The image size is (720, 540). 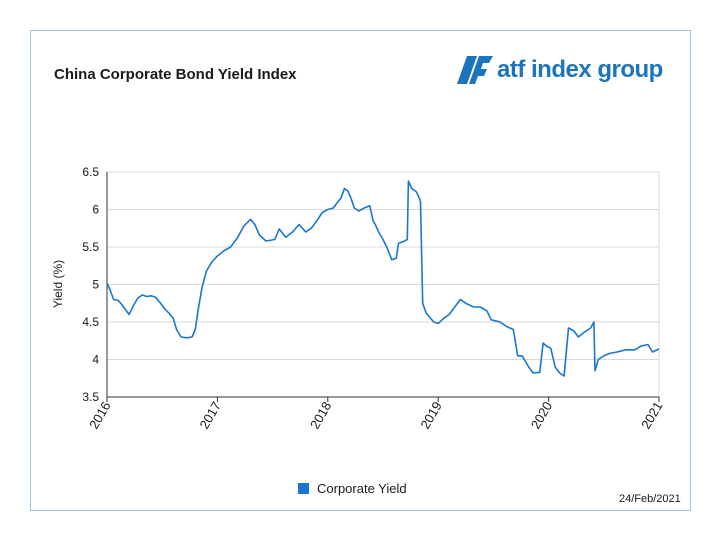 I want to click on atf-logo: atf index group, so click(x=560, y=70).